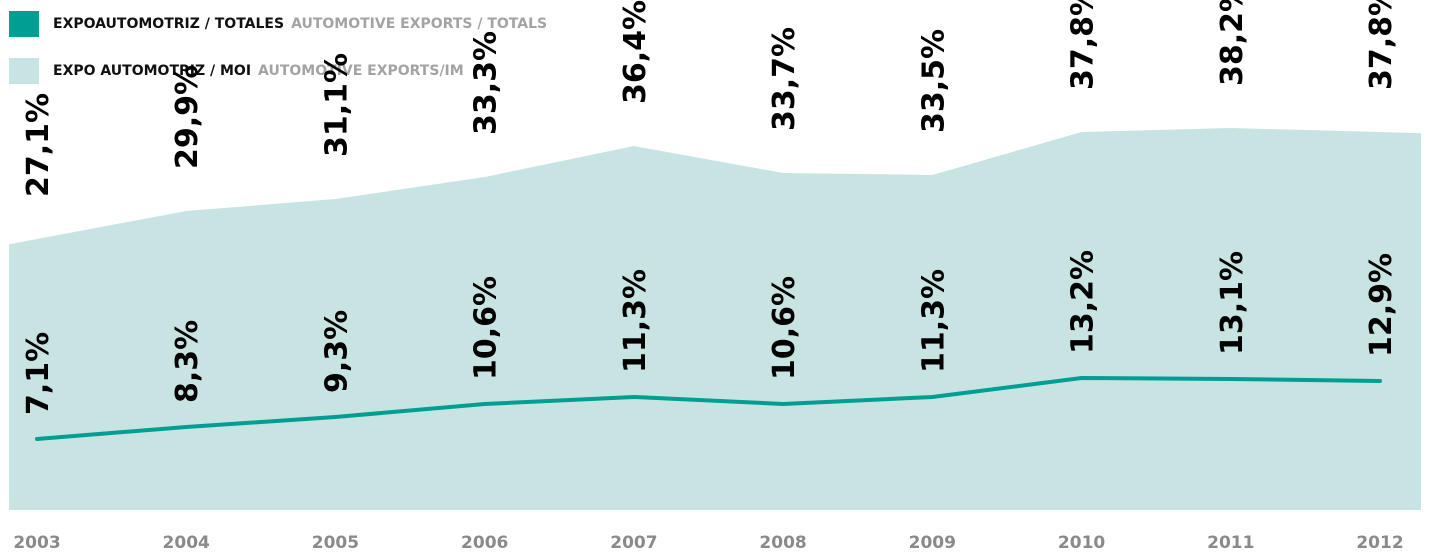  Describe the element at coordinates (152, 71) in the screenshot. I see `legend-label-moi-es: EXPO AUTOMOTRIZ / MOI` at that location.